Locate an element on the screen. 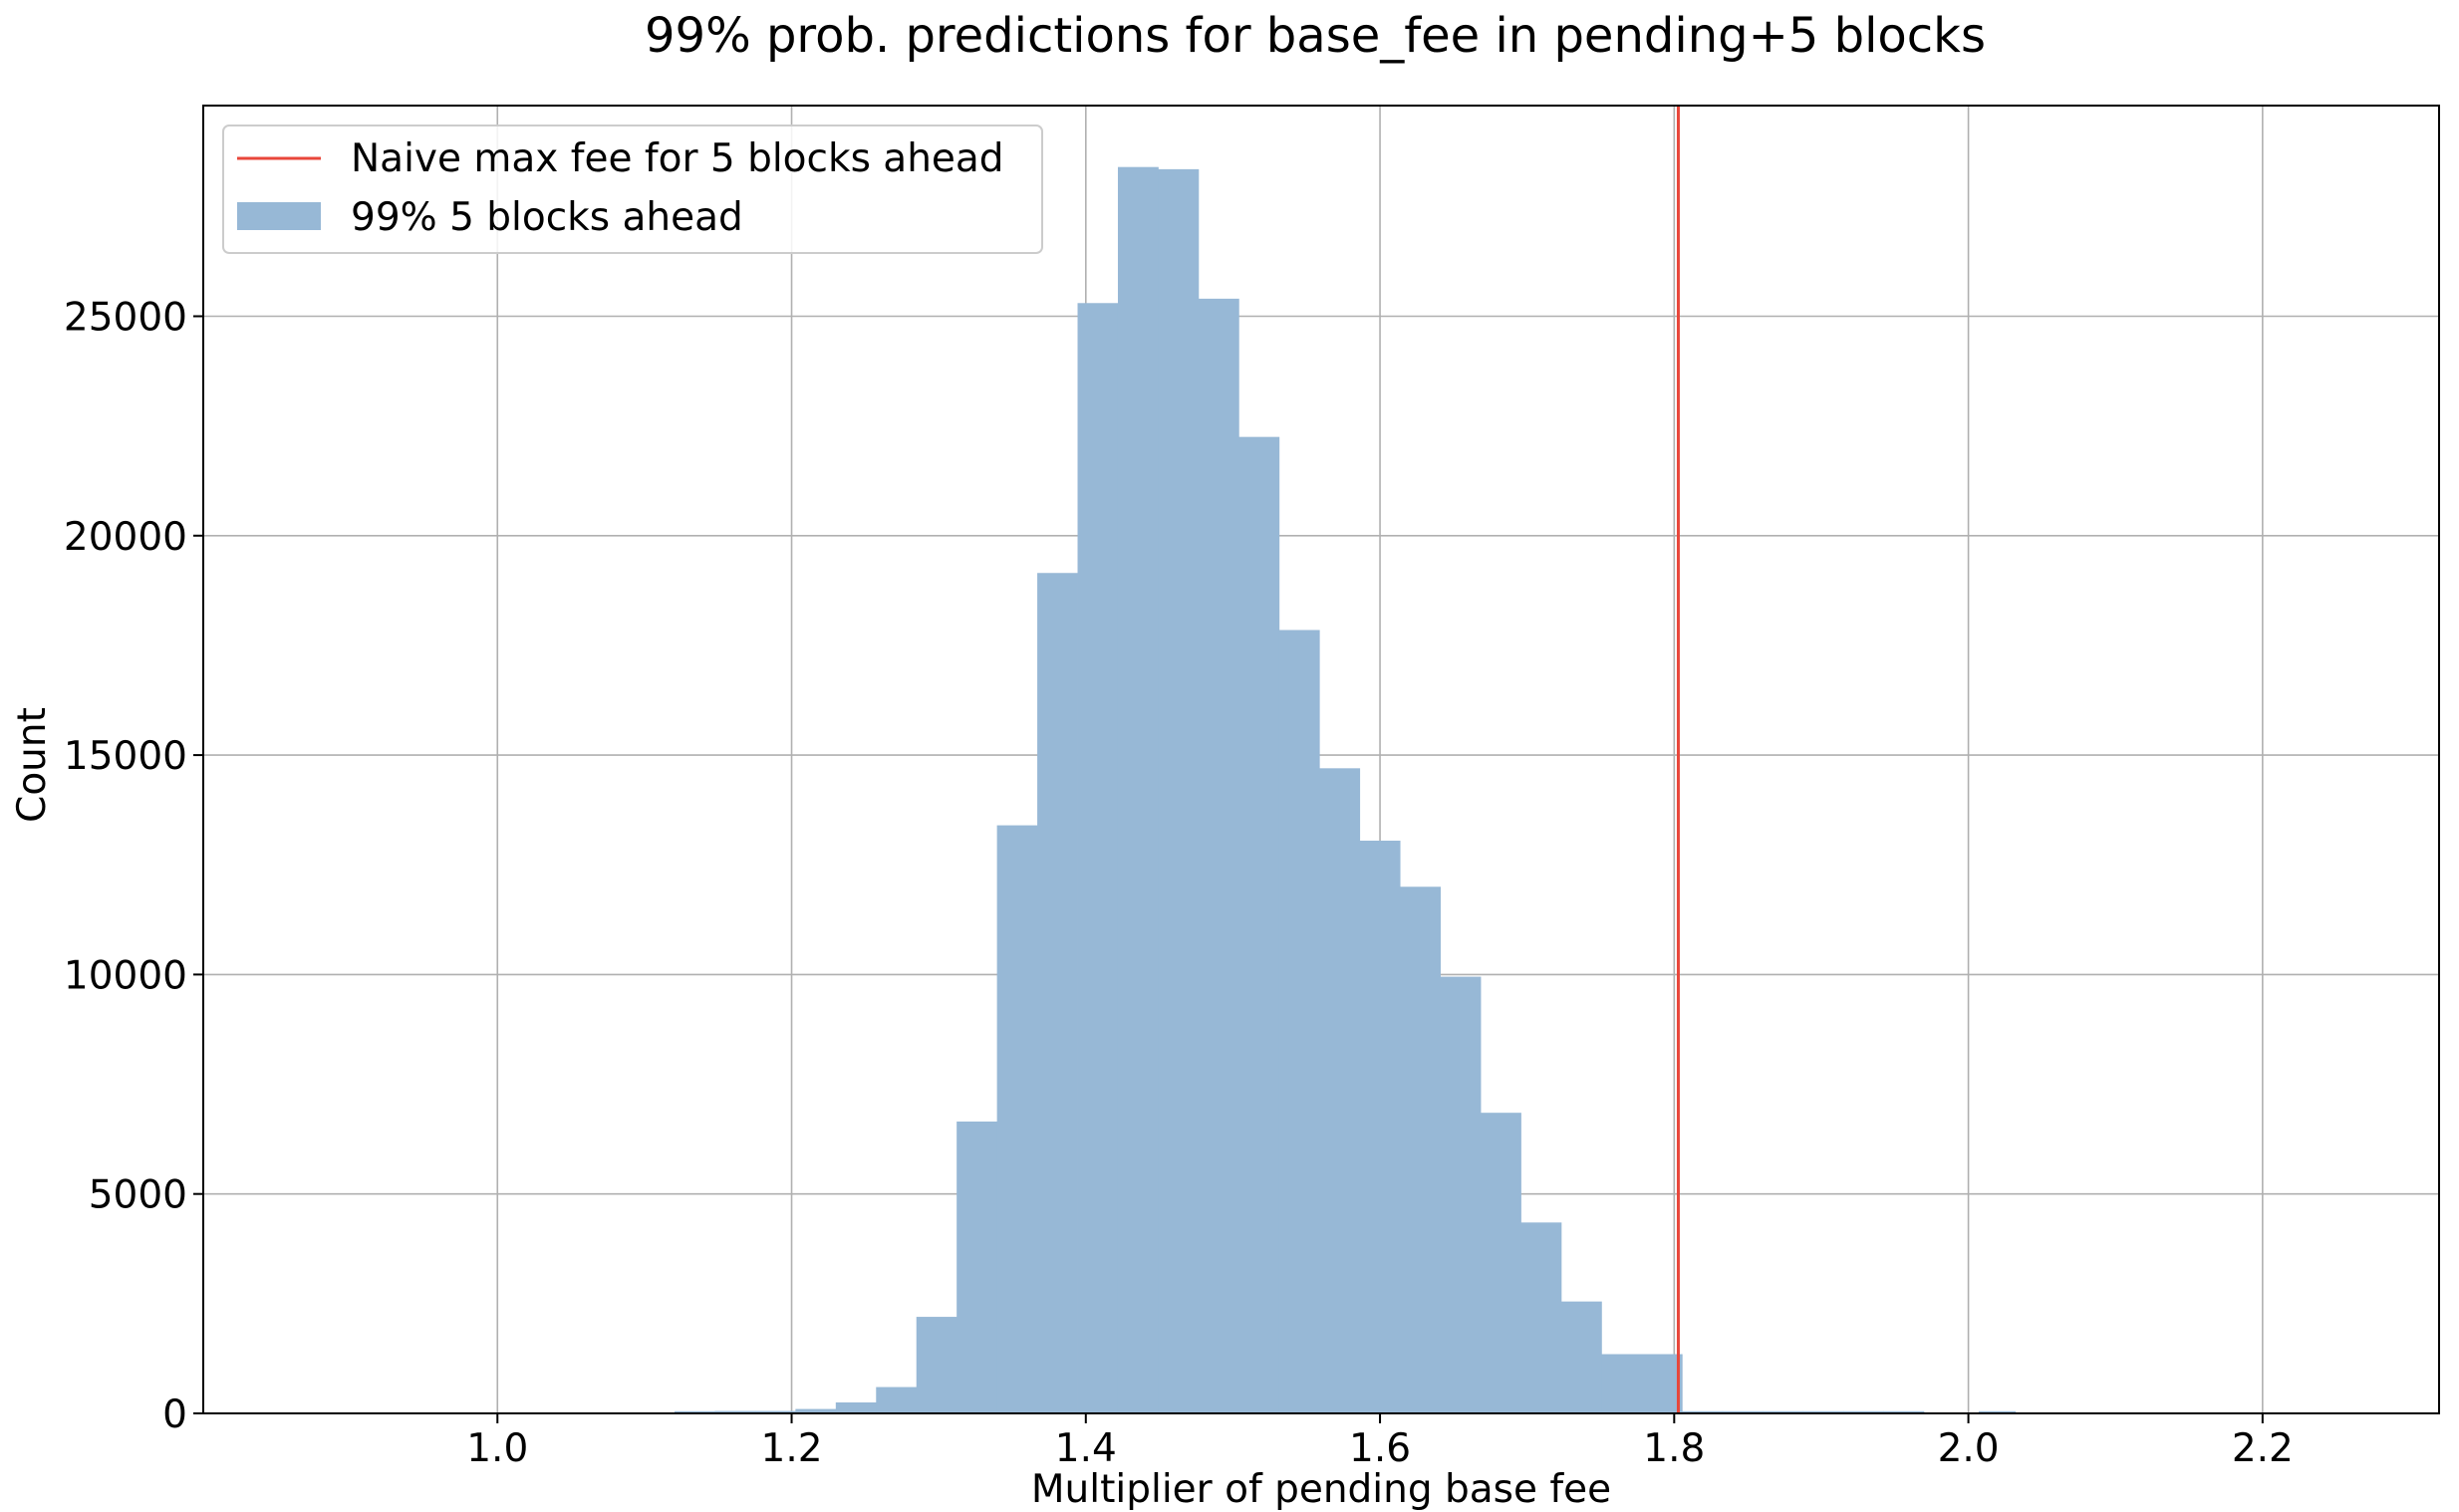  x-axis-label: Multiplier of pending base fee is located at coordinates (1321, 1489).